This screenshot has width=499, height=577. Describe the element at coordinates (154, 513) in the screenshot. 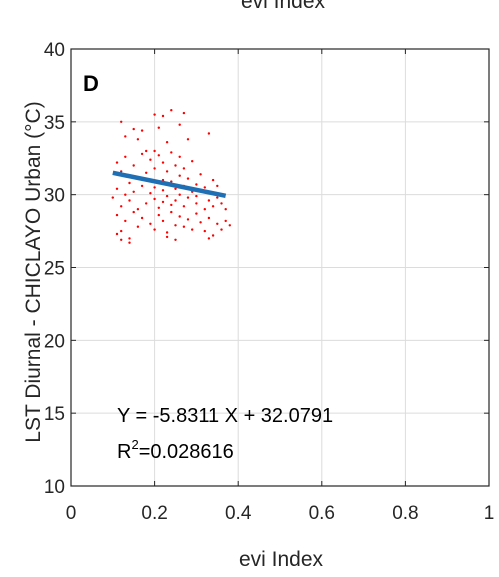

I see `x-tick-label: 0.2` at that location.